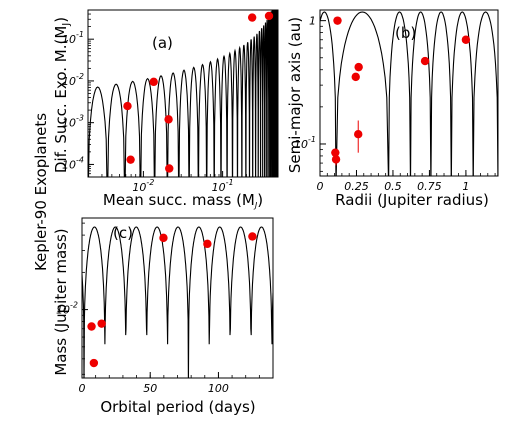  Describe the element at coordinates (405, 33) in the screenshot. I see `panel-b-label: (b)` at that location.